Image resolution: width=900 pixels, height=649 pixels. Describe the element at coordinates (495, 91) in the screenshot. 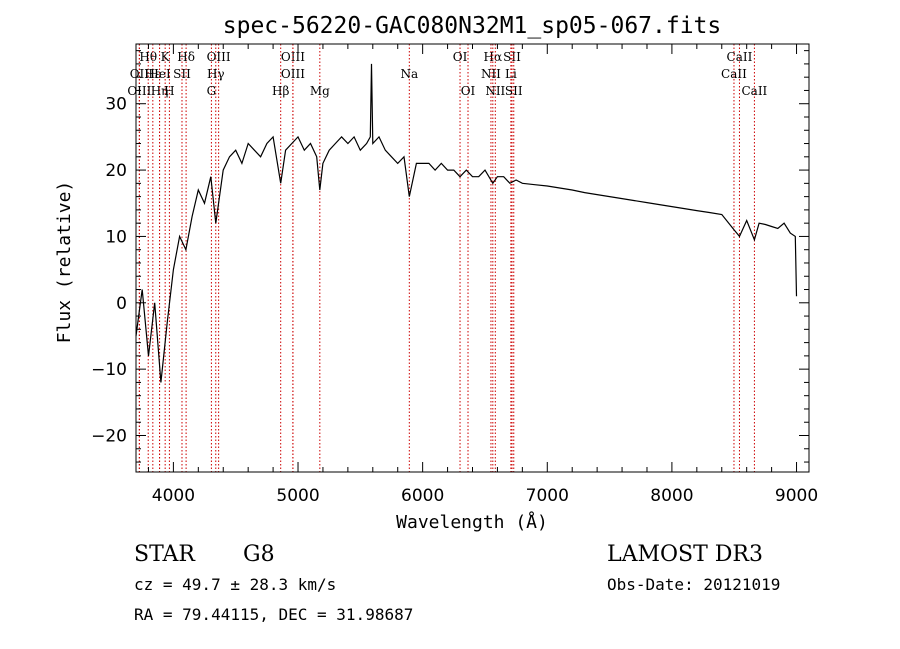

I see `spectral-line-label-24: NII` at that location.